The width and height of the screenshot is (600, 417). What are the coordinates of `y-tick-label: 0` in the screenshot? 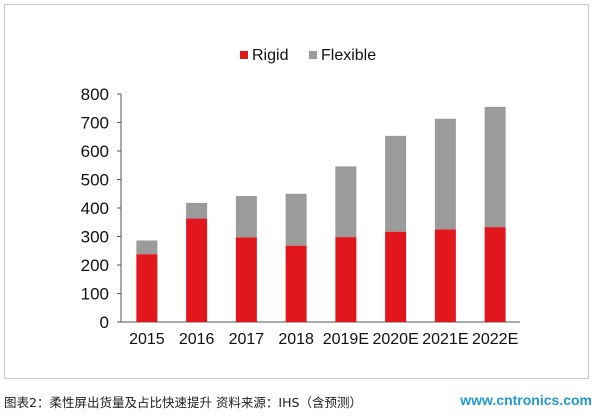 It's located at (104, 322).